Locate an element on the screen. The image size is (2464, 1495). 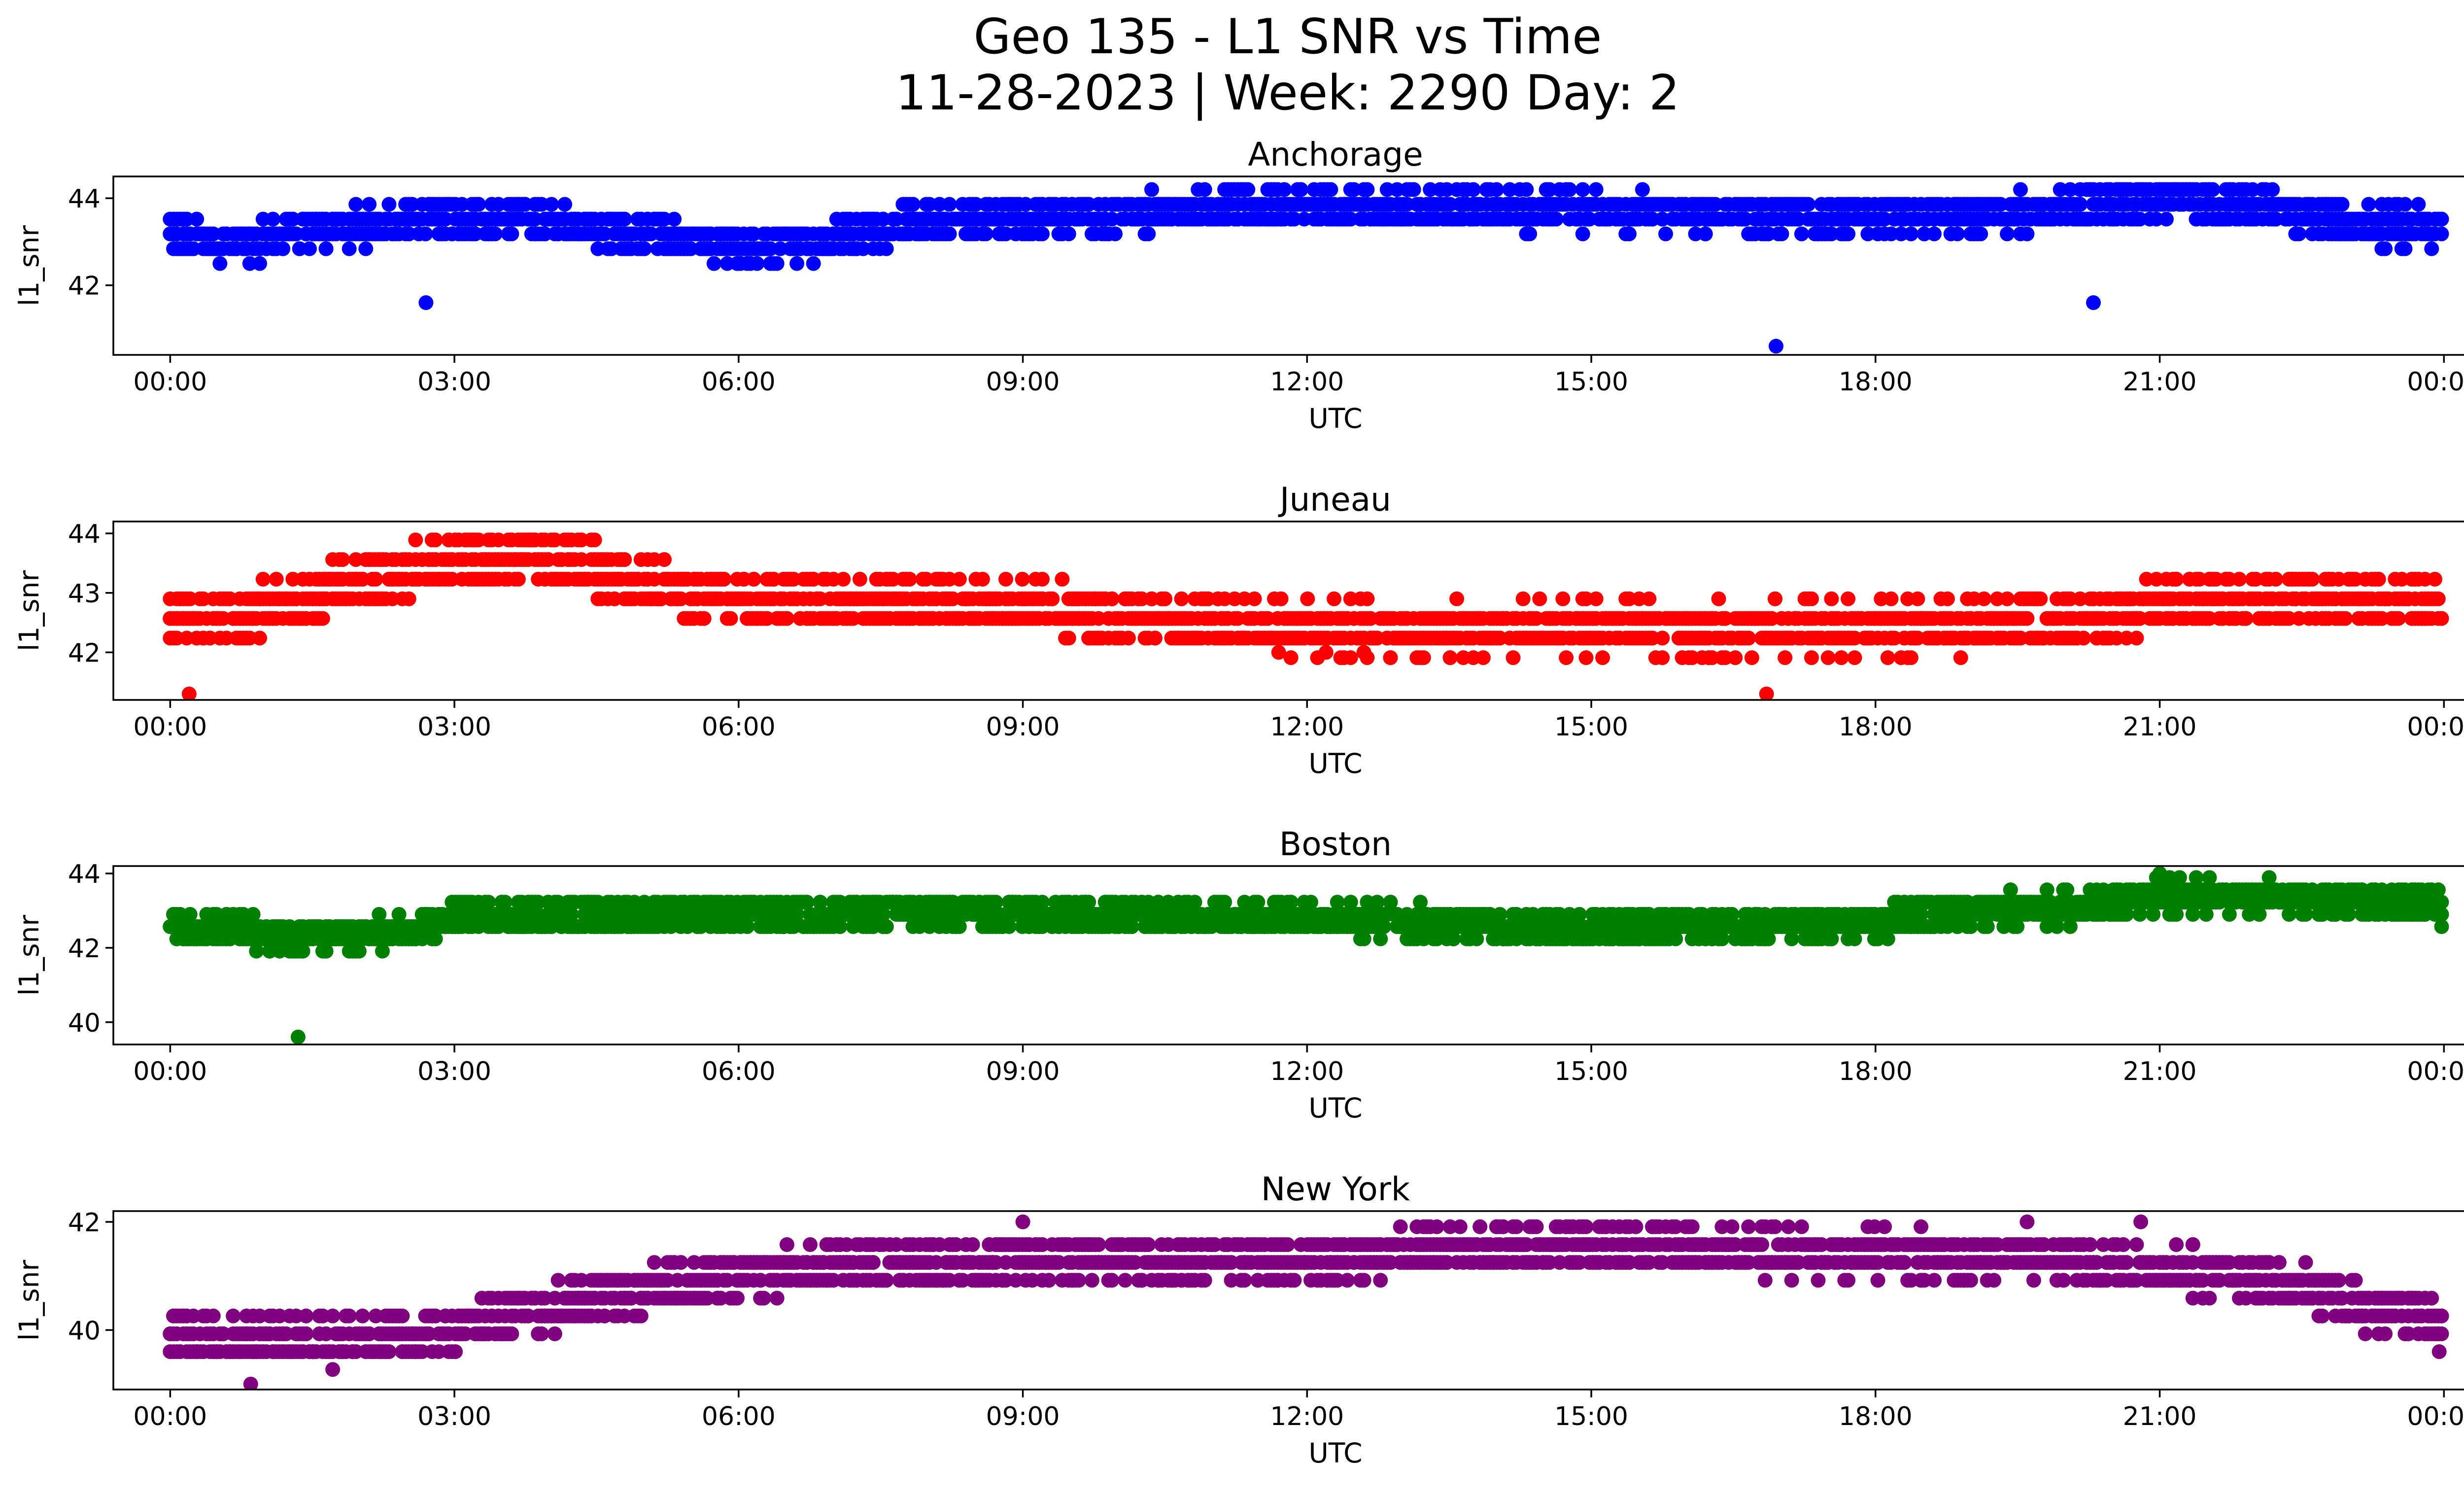
y-tick-label: 44 is located at coordinates (84, 199).